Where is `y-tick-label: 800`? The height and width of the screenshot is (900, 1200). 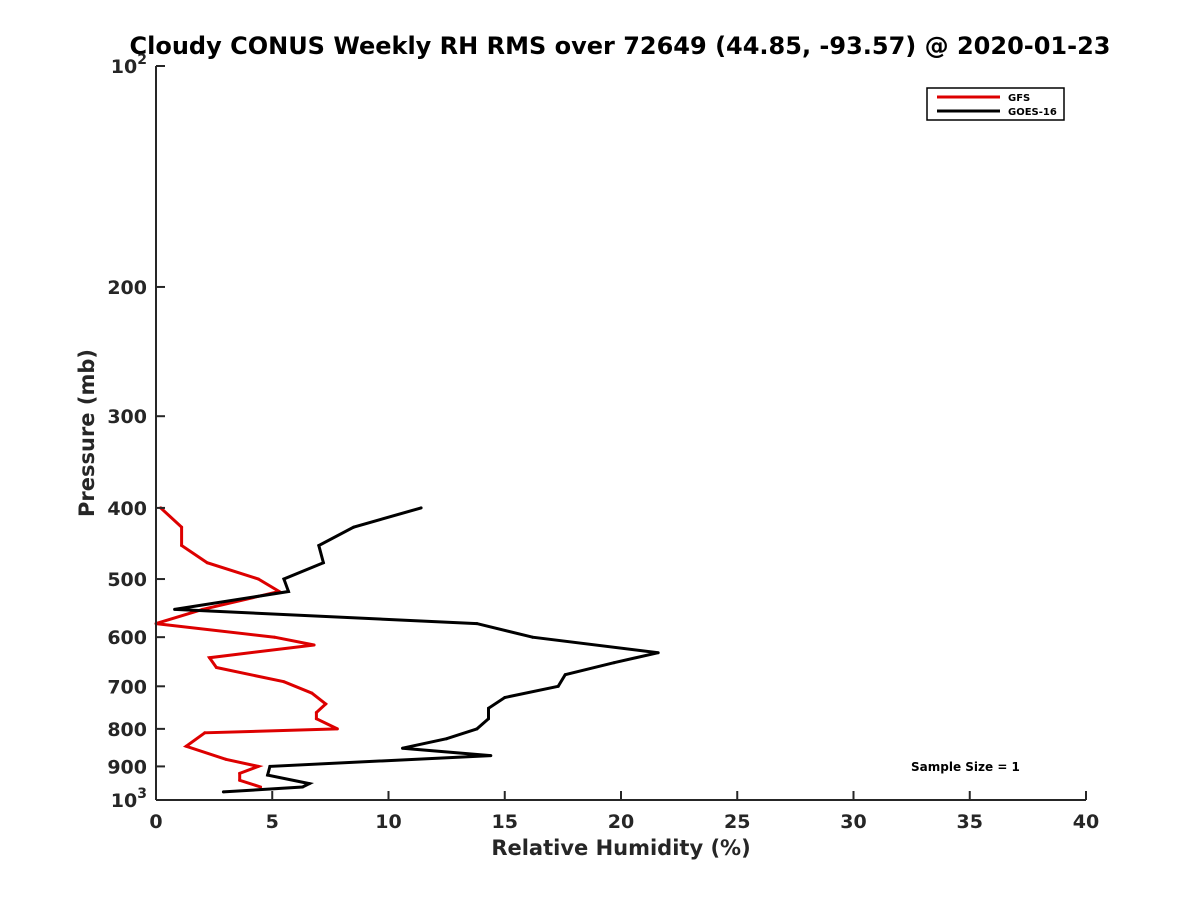 y-tick-label: 800 is located at coordinates (127, 730).